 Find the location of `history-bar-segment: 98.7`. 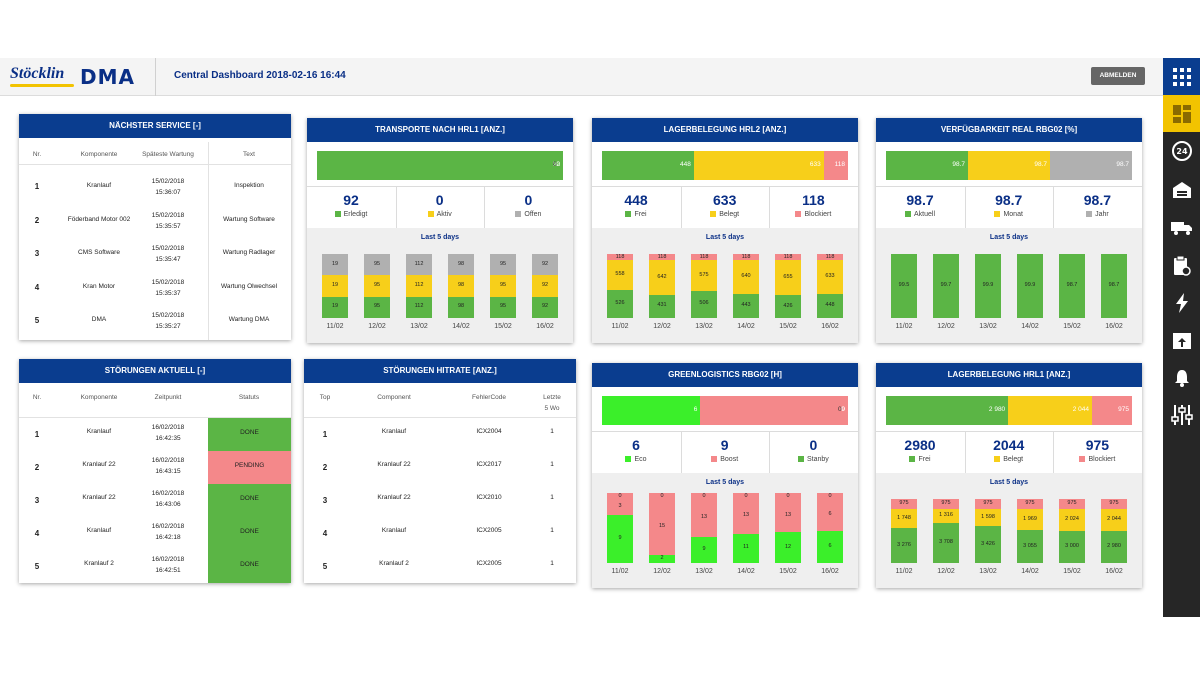

history-bar-segment: 98.7 is located at coordinates (1072, 286).